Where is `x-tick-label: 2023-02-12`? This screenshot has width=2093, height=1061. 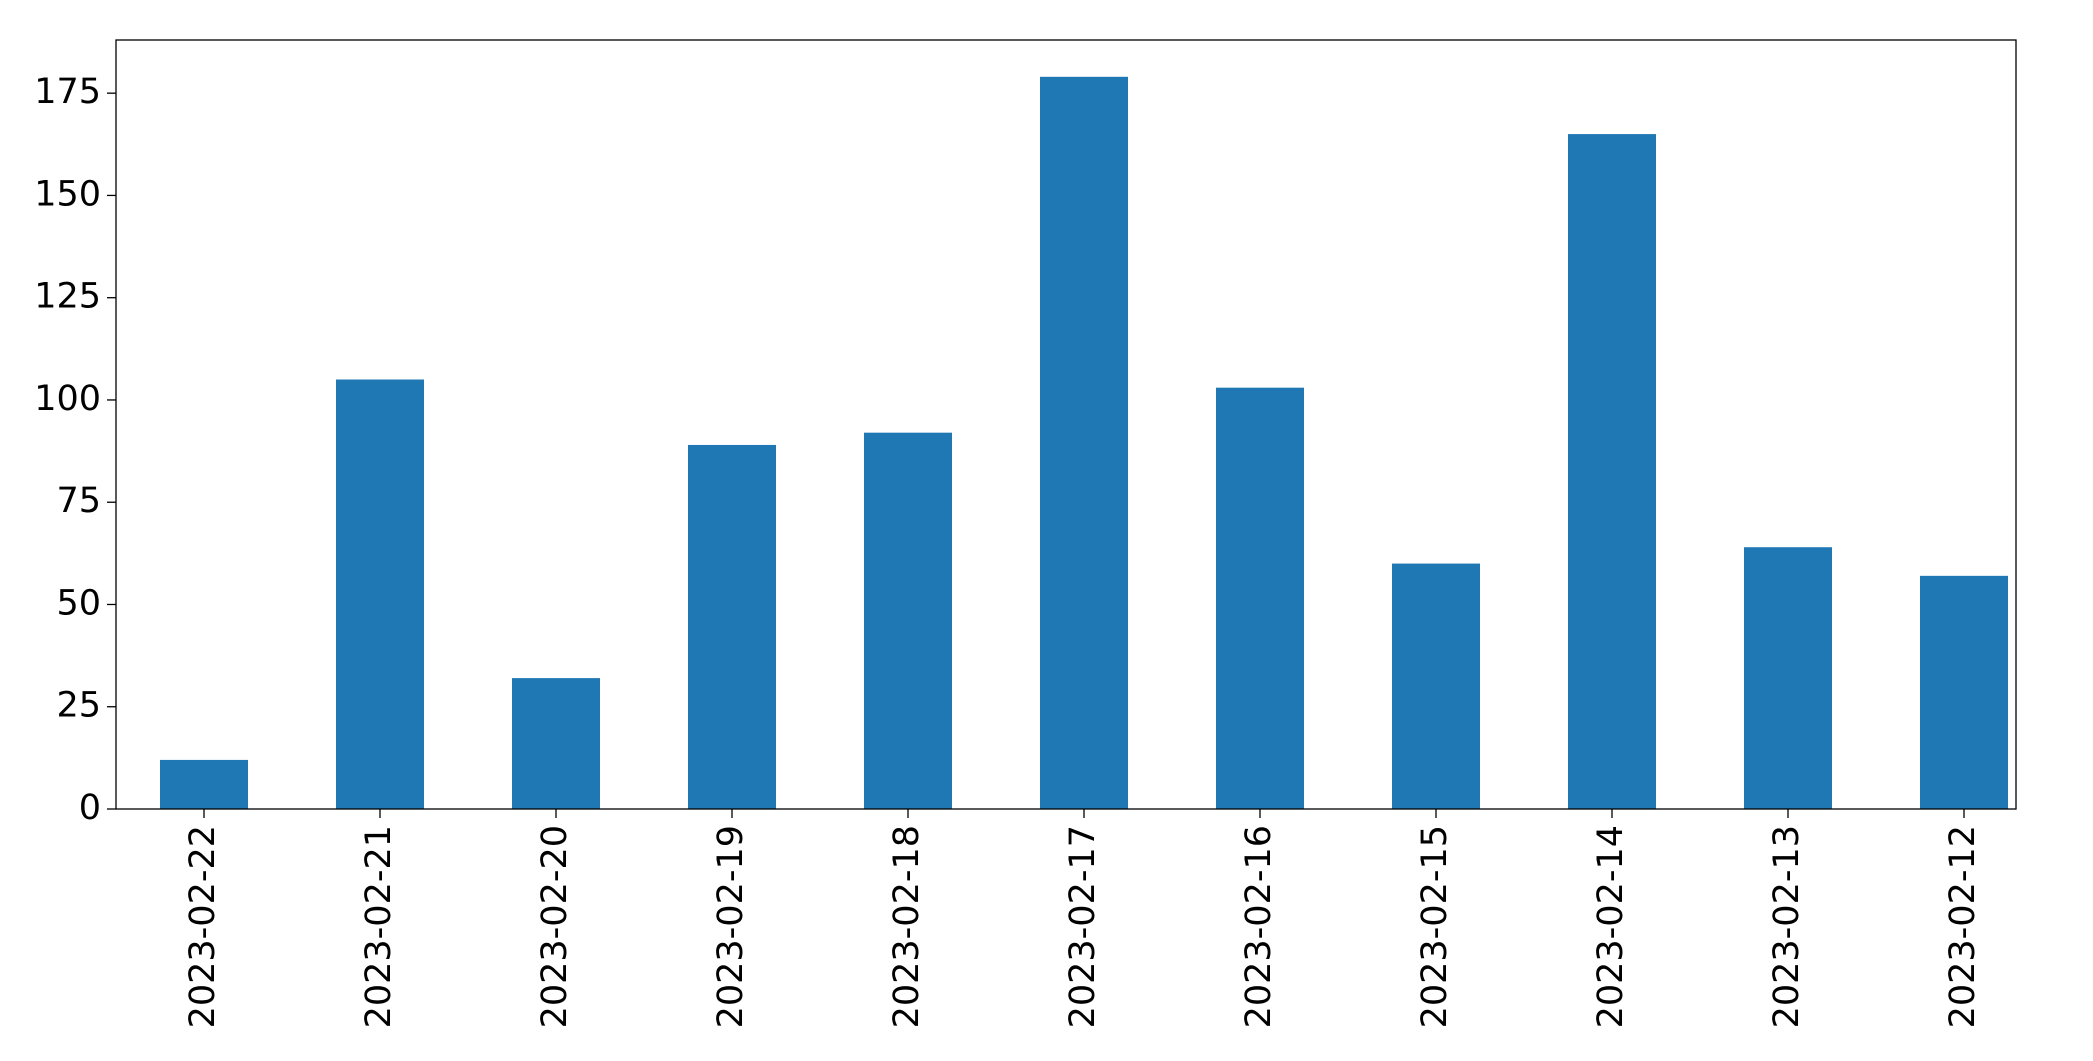 x-tick-label: 2023-02-12 is located at coordinates (1963, 926).